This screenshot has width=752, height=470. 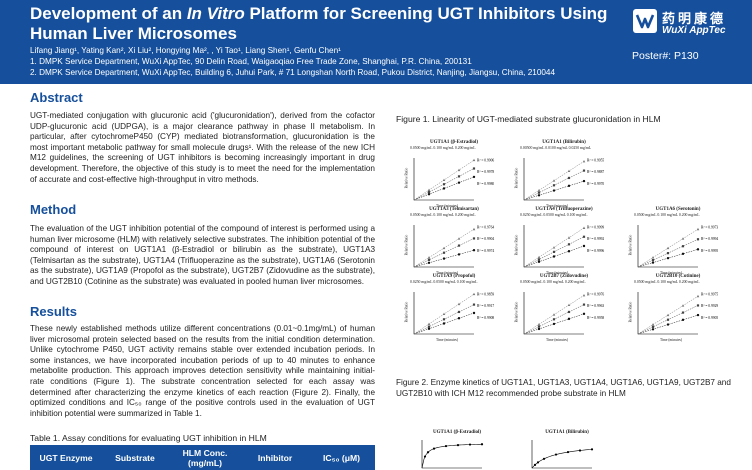 What do you see at coordinates (457, 450) in the screenshot?
I see `kinetics-panel: UGT1A1 (β-Estradiol)` at bounding box center [457, 450].